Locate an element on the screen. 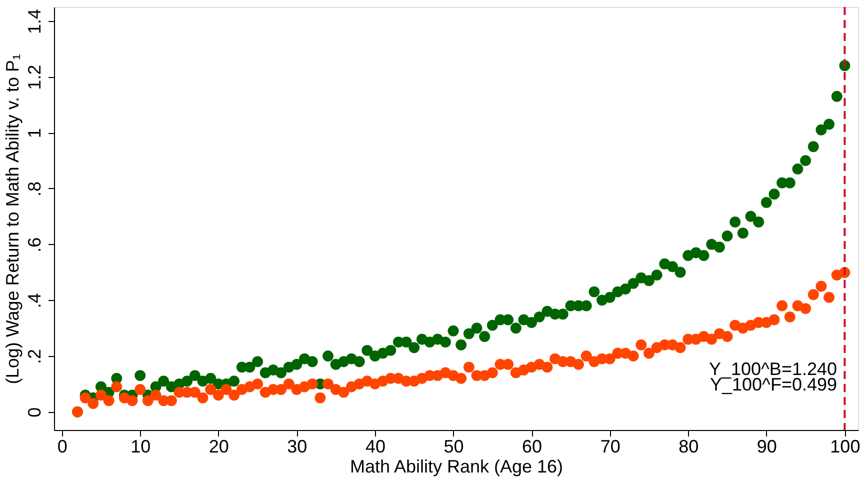 Image resolution: width=865 pixels, height=480 pixels. x-tick-label: 40 is located at coordinates (375, 446).